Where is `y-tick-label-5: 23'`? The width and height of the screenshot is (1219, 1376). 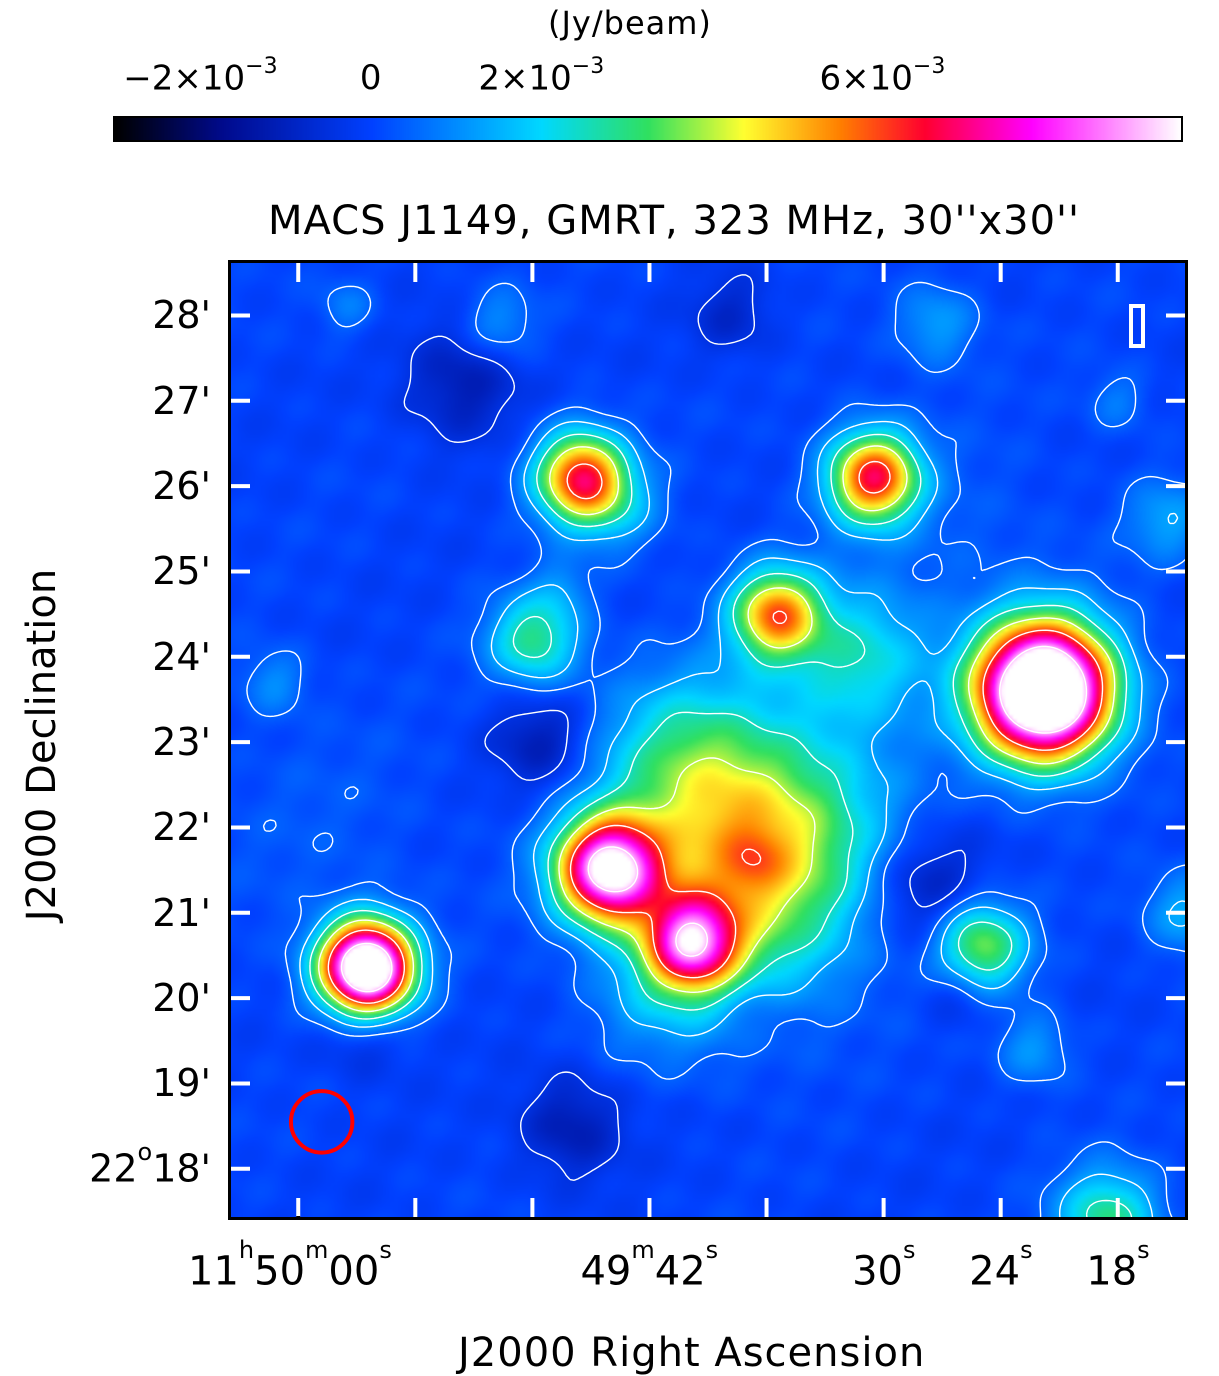
y-tick-label-5: 23' is located at coordinates (181, 742).